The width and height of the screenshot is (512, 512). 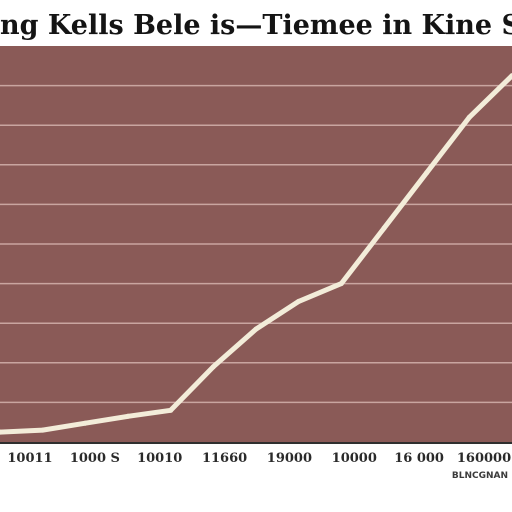 What do you see at coordinates (484, 458) in the screenshot?
I see `x-tick-label: 160000` at bounding box center [484, 458].